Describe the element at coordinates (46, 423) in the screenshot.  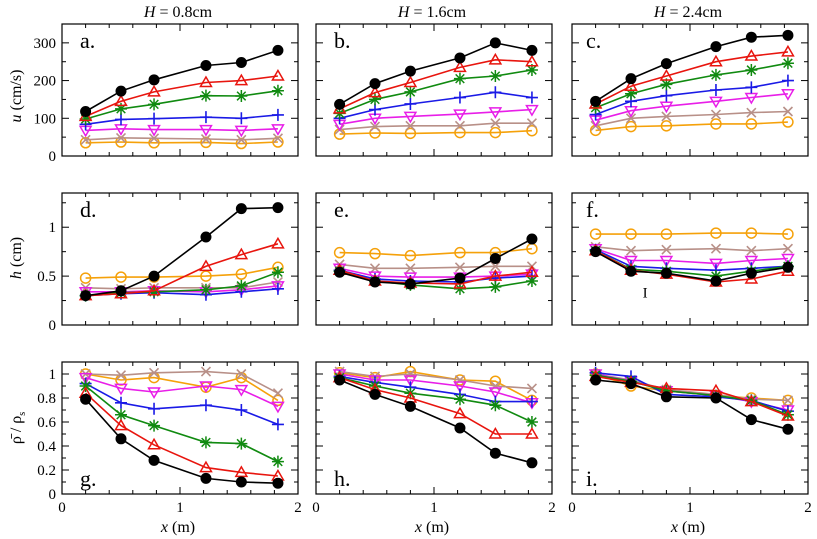
I see `y-tick-label: 0.6` at that location.